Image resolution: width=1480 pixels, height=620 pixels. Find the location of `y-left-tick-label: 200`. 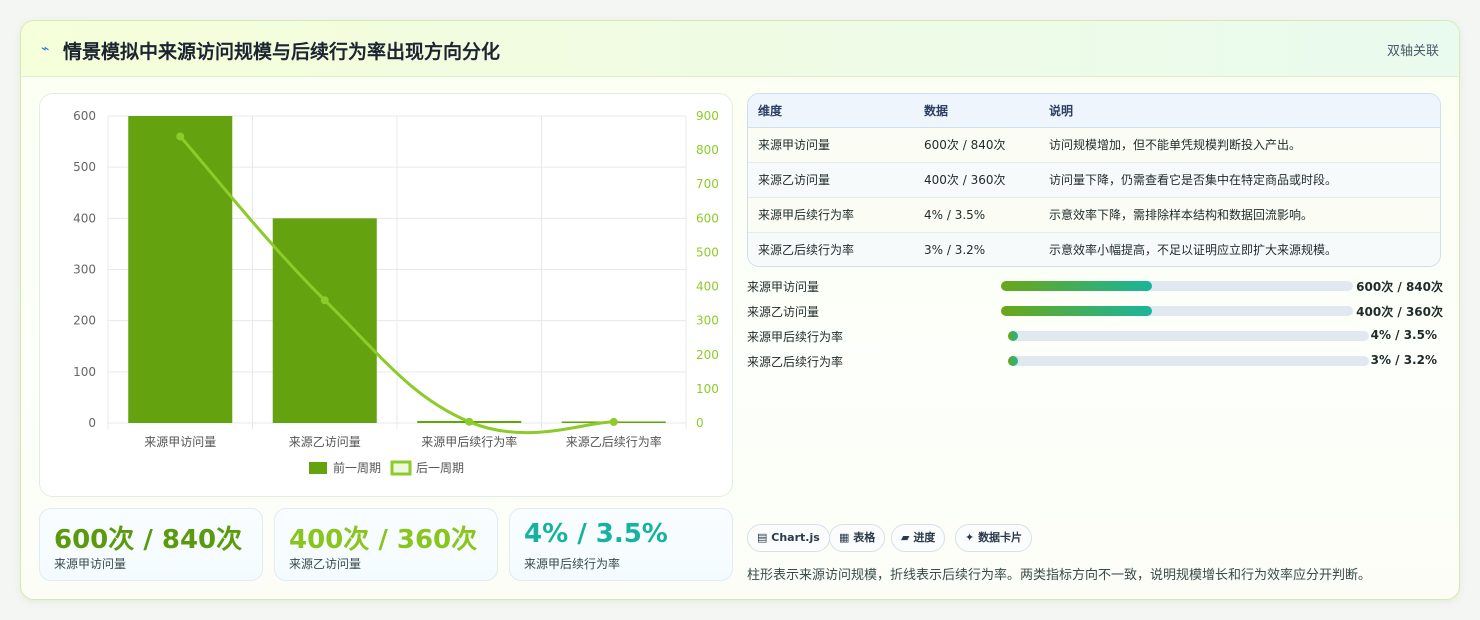

y-left-tick-label: 200 is located at coordinates (84, 321).